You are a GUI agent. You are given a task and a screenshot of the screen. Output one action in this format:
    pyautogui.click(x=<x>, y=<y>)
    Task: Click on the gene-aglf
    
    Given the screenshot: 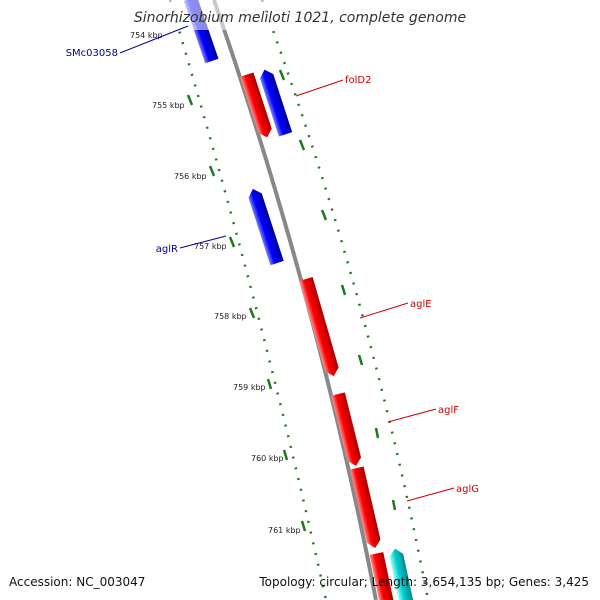 What is the action you would take?
    pyautogui.click(x=346, y=429)
    